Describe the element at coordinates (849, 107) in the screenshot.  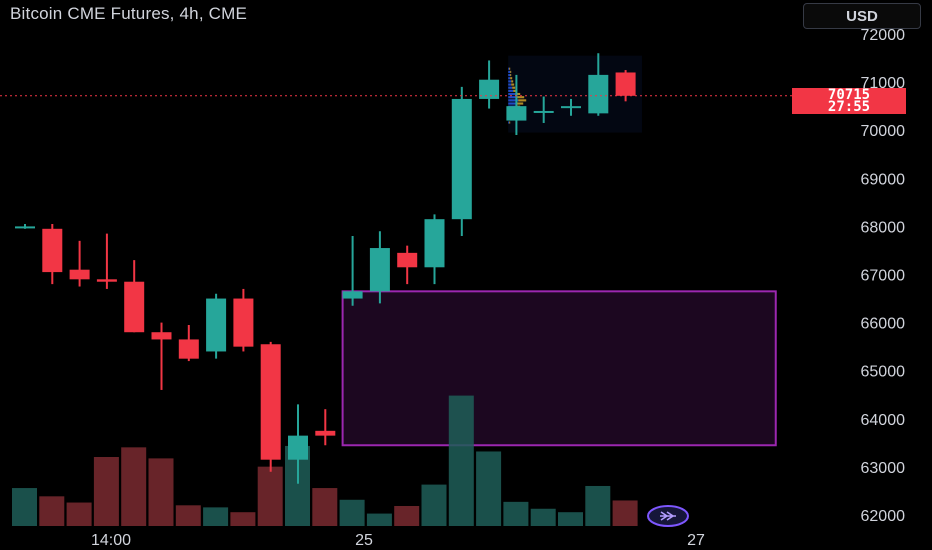
I see `bar-countdown: 27:55` at that location.